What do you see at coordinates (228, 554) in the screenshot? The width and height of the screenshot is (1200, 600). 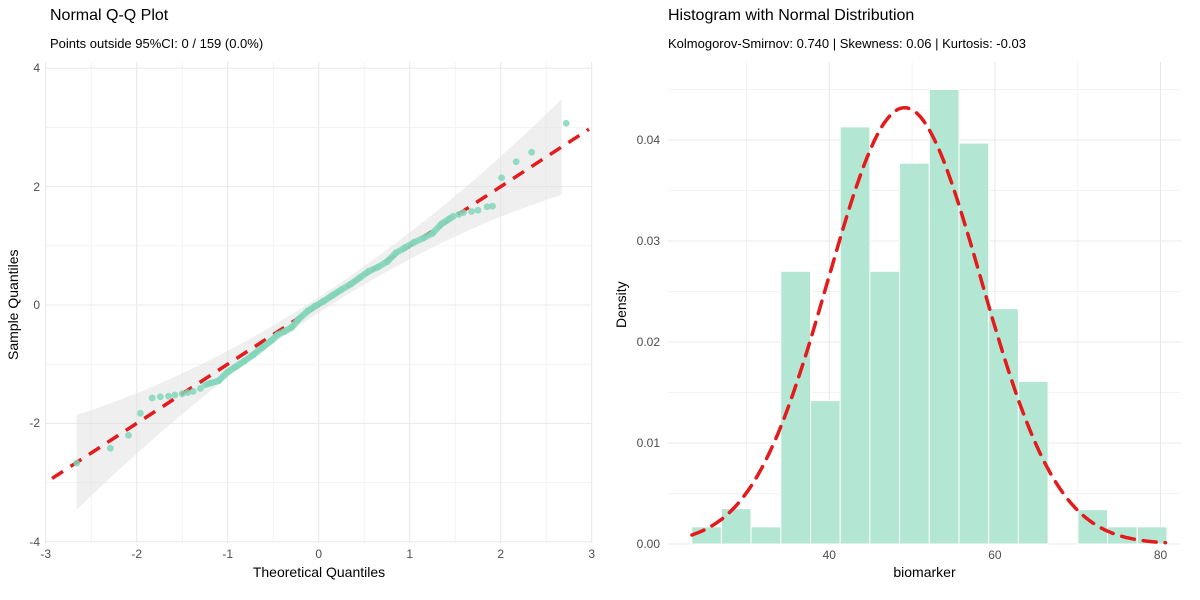 I see `qq-x-tick-label: -1` at bounding box center [228, 554].